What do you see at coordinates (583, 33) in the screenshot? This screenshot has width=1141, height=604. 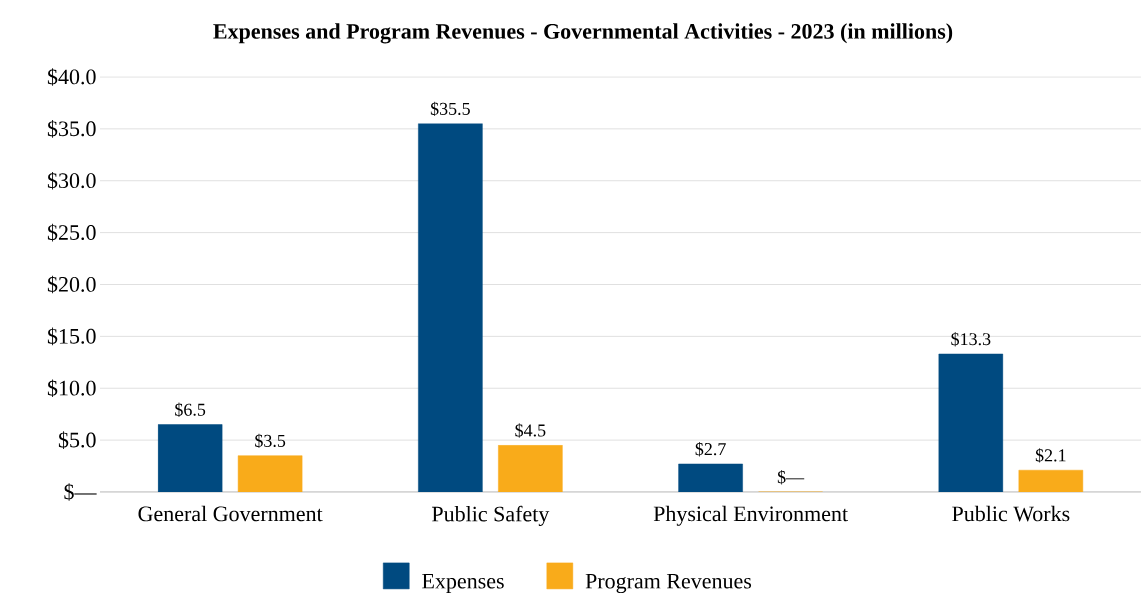 I see `chart-title: Expenses and Program Revenues - Governmental Activities - 2023 (in millions)` at bounding box center [583, 33].